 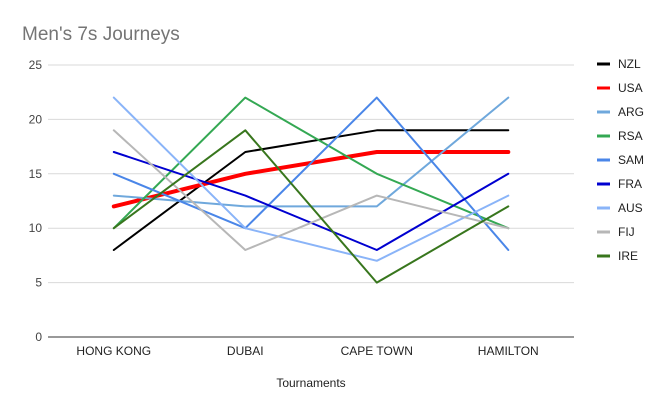 What do you see at coordinates (36, 174) in the screenshot?
I see `y-tick-label: 15` at bounding box center [36, 174].